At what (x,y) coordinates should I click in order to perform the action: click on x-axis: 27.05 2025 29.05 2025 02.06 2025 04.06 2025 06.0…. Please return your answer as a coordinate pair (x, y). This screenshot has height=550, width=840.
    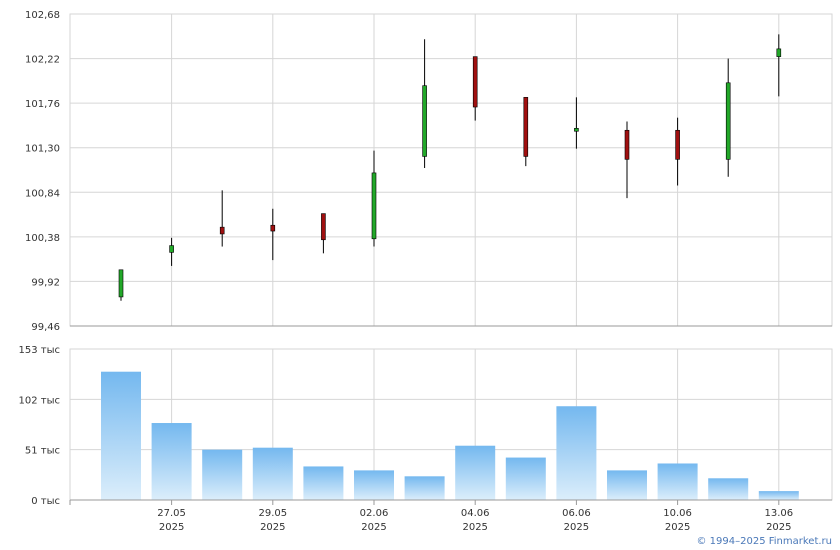
    Looking at the image, I should click on (431, 516).